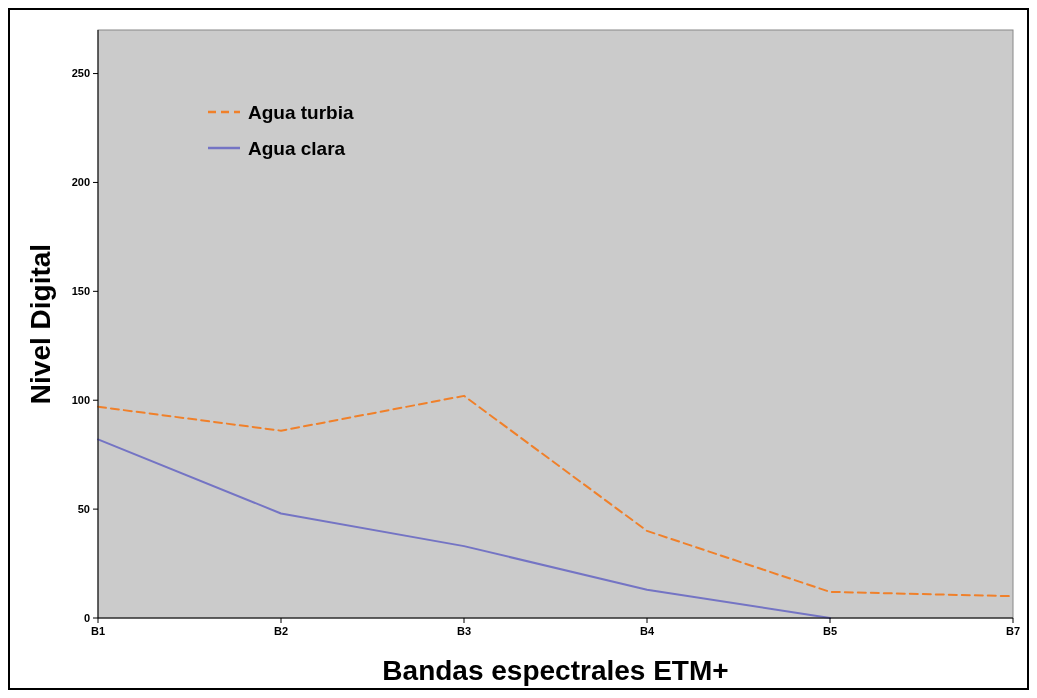  What do you see at coordinates (80, 291) in the screenshot?
I see `y-tick-label: 150` at bounding box center [80, 291].